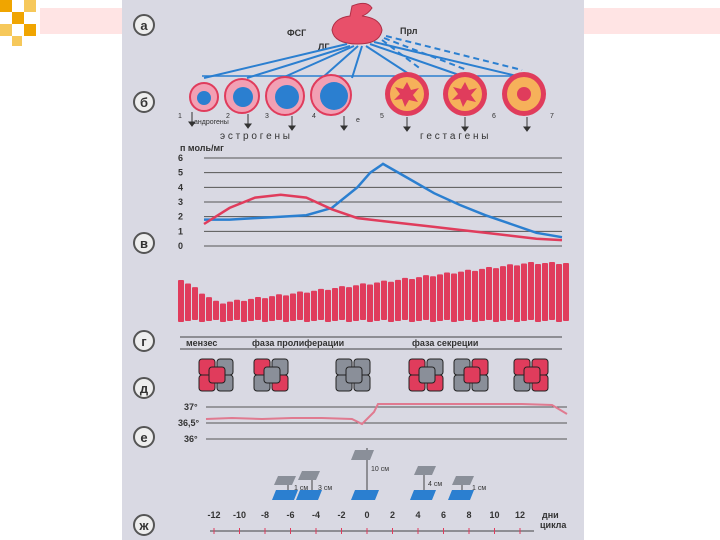 This screenshot has height=540, width=720. I want to click on follicle-number-5: 5, so click(382, 116).